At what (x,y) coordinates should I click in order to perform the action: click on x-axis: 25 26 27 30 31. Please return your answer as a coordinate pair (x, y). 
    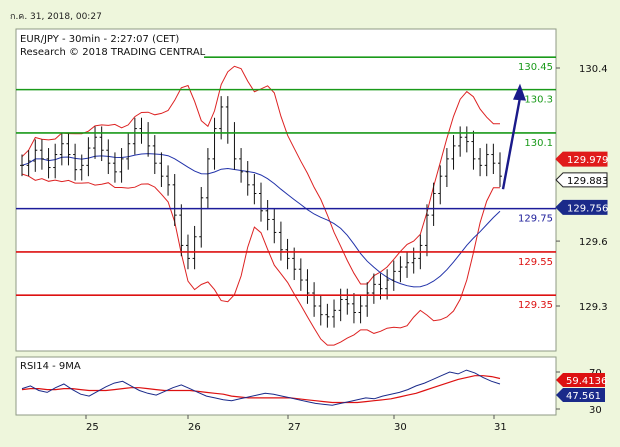
    Looking at the image, I should click on (296, 424).